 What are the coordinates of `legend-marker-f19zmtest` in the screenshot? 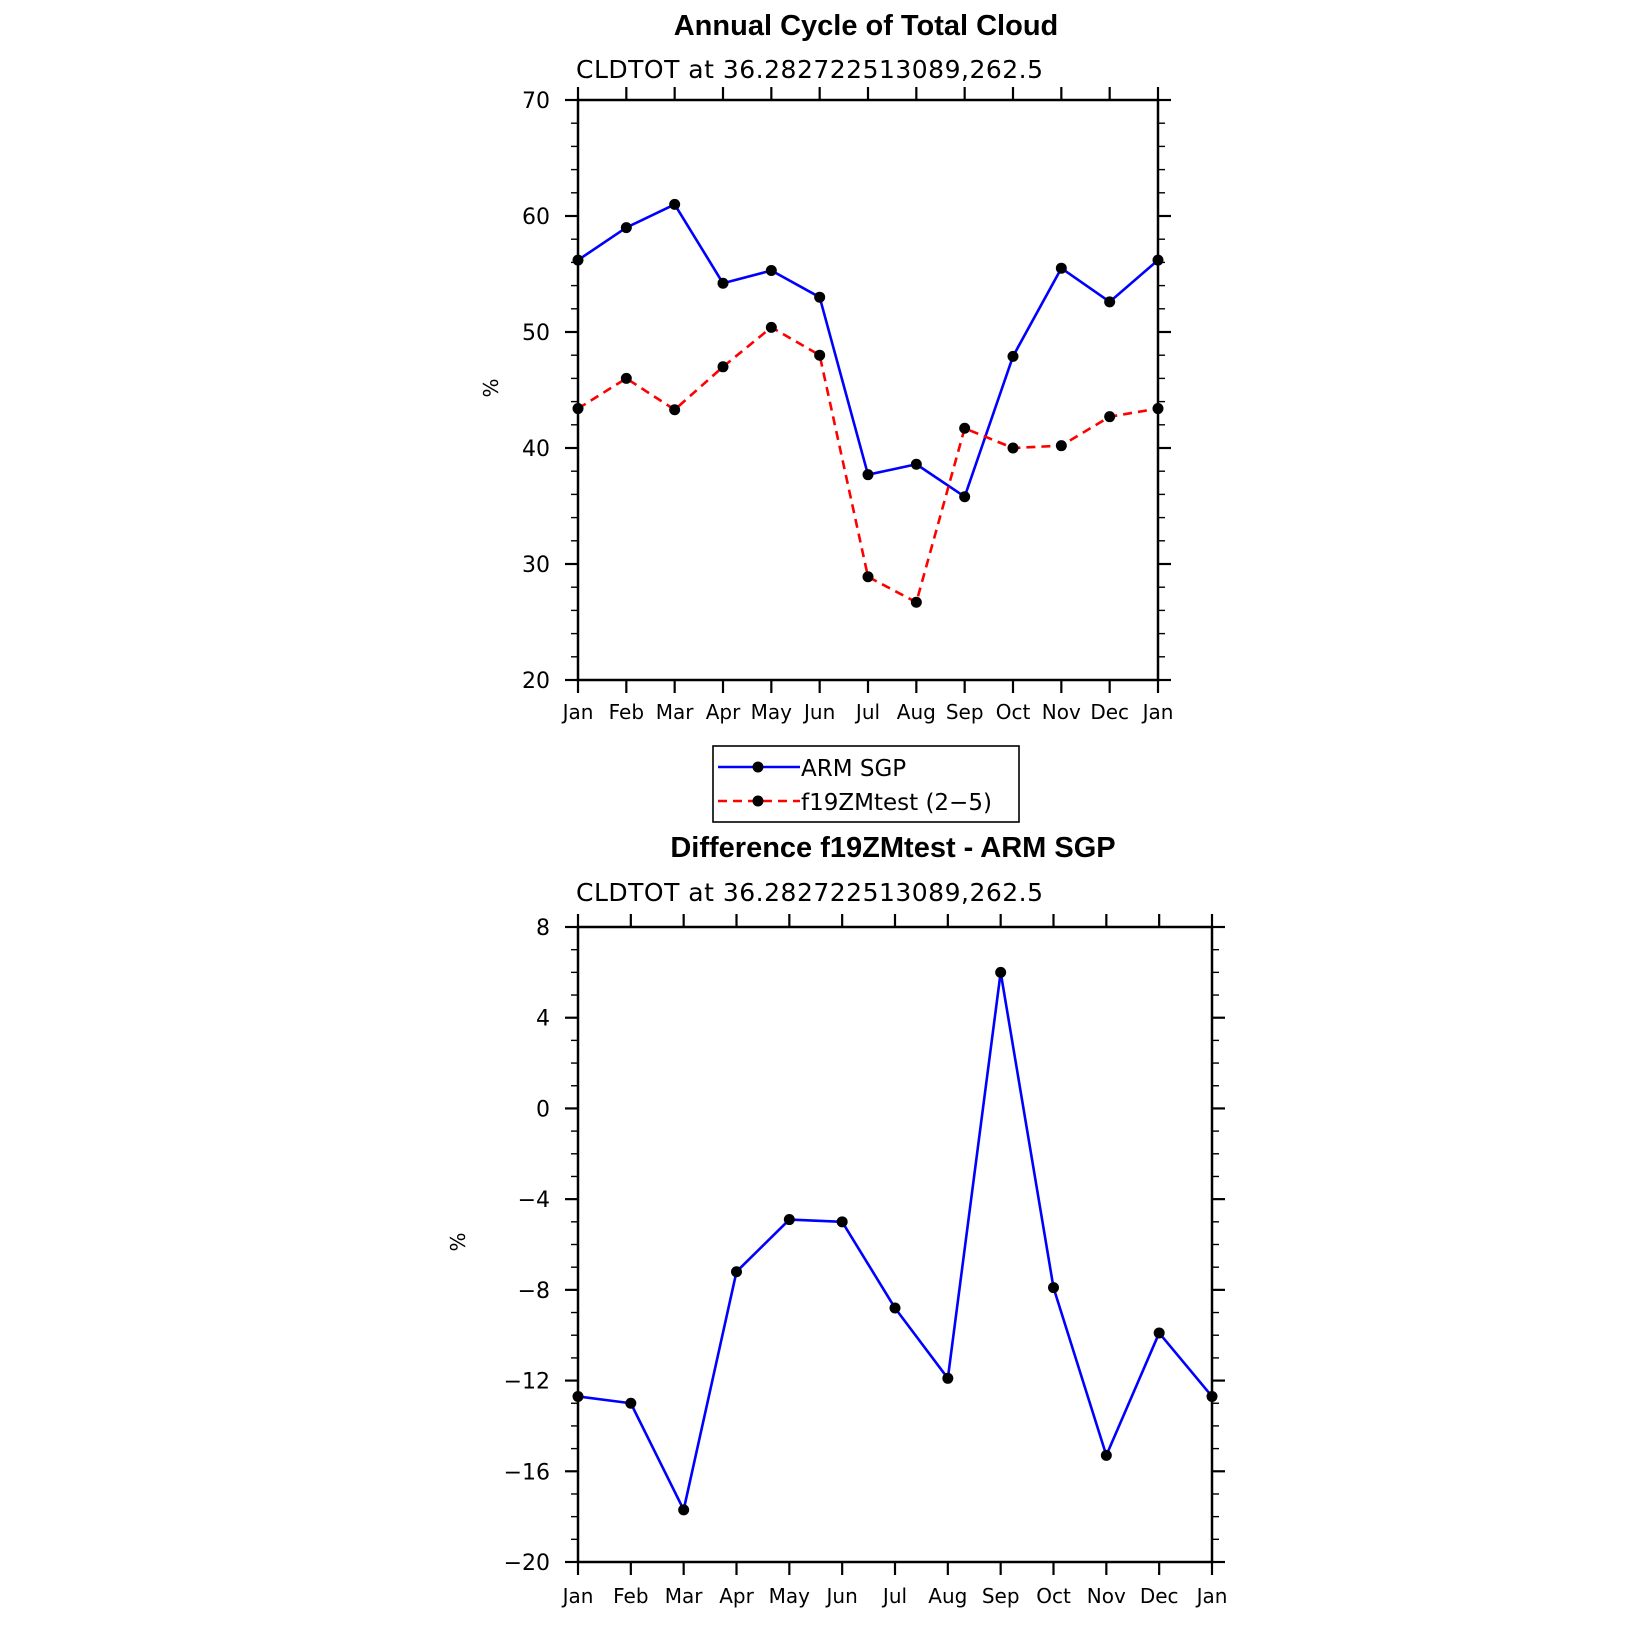 It's located at (758, 801).